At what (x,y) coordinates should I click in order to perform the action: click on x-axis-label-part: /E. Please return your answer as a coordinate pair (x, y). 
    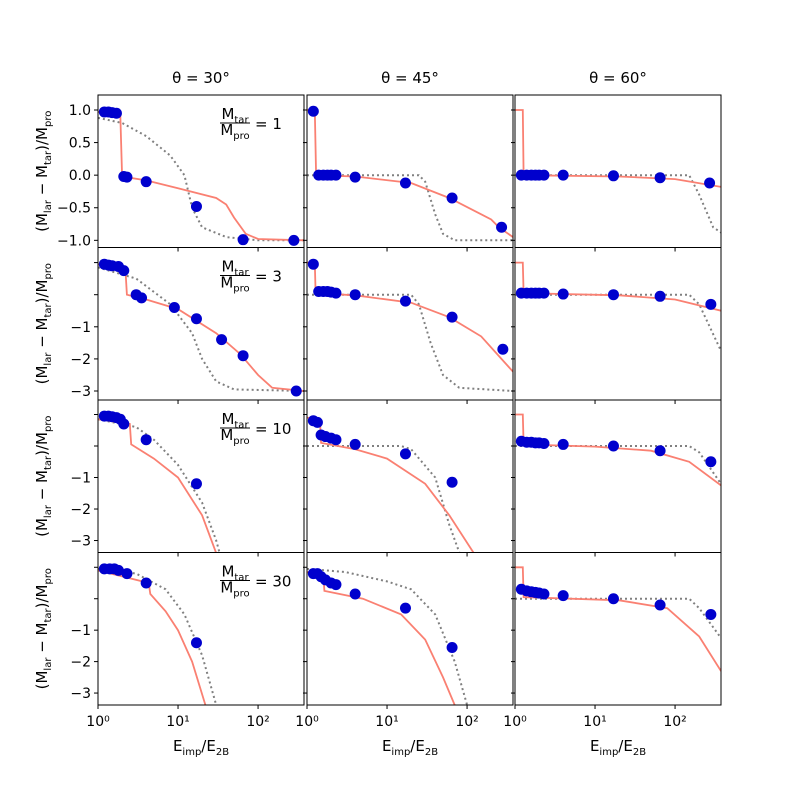
    Looking at the image, I should click on (625, 746).